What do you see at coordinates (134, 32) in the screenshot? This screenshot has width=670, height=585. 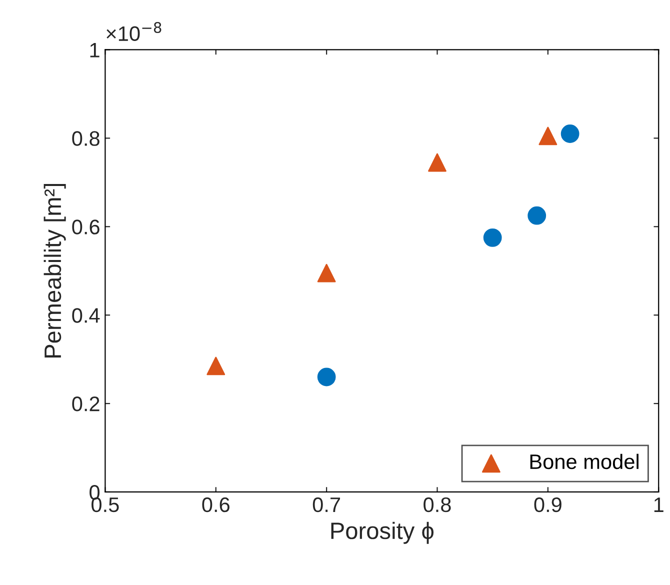 I see `text: ×10$^{−8}$` at bounding box center [134, 32].